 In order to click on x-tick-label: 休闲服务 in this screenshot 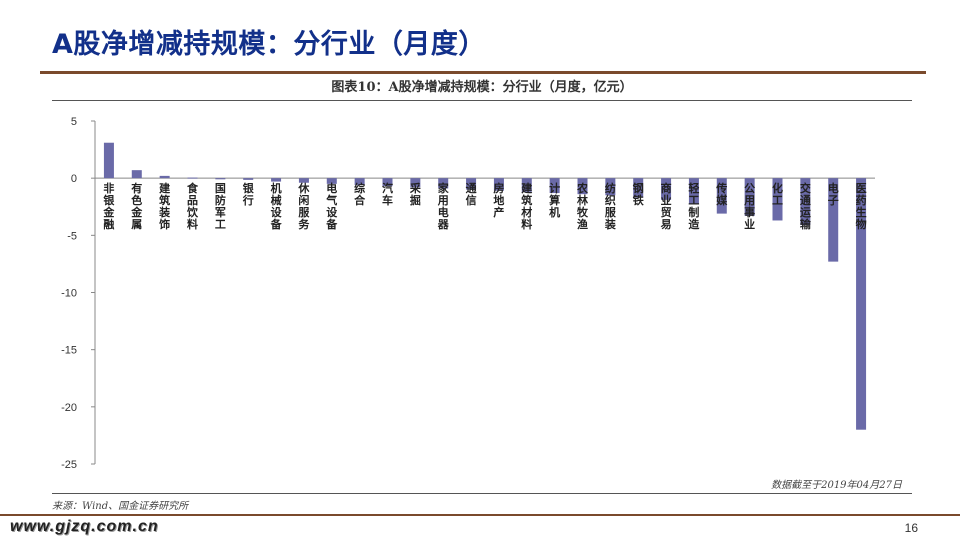, I will do `click(304, 207)`.